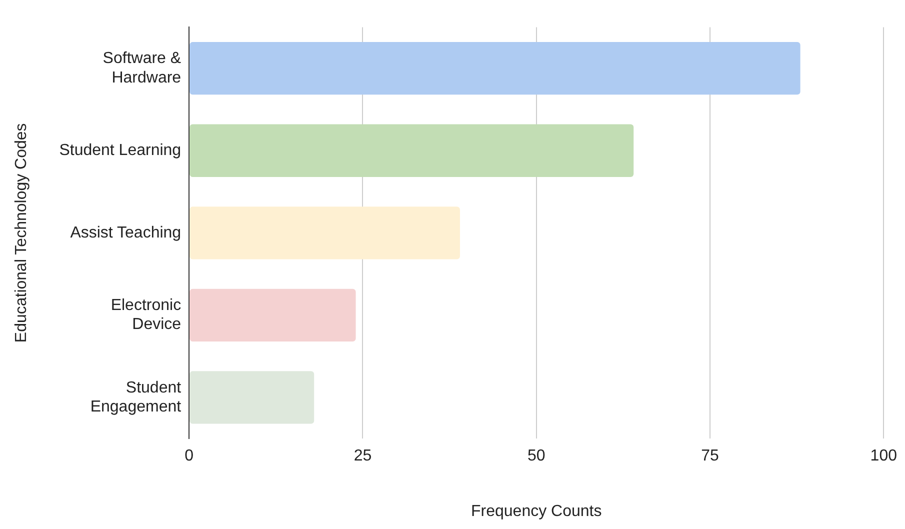  I want to click on x-tick-label: 75, so click(710, 456).